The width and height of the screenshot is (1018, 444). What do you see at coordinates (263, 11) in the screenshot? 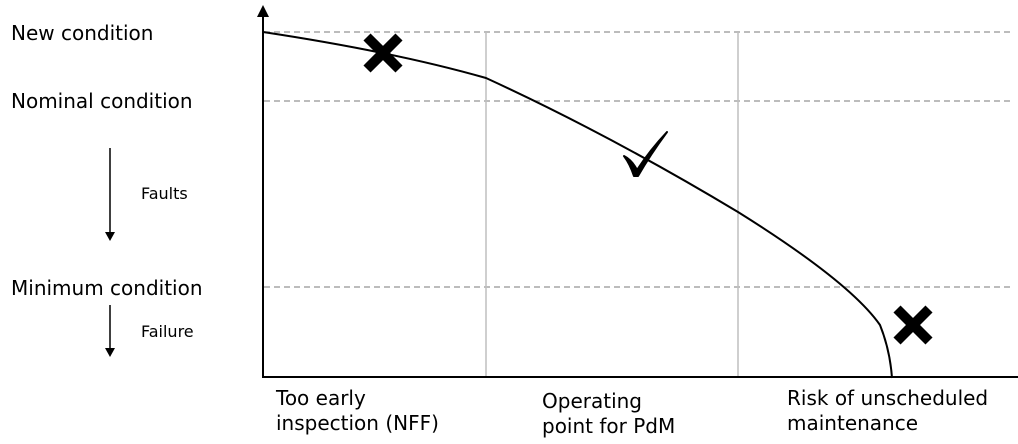
I see `y-axis-arrowhead` at bounding box center [263, 11].